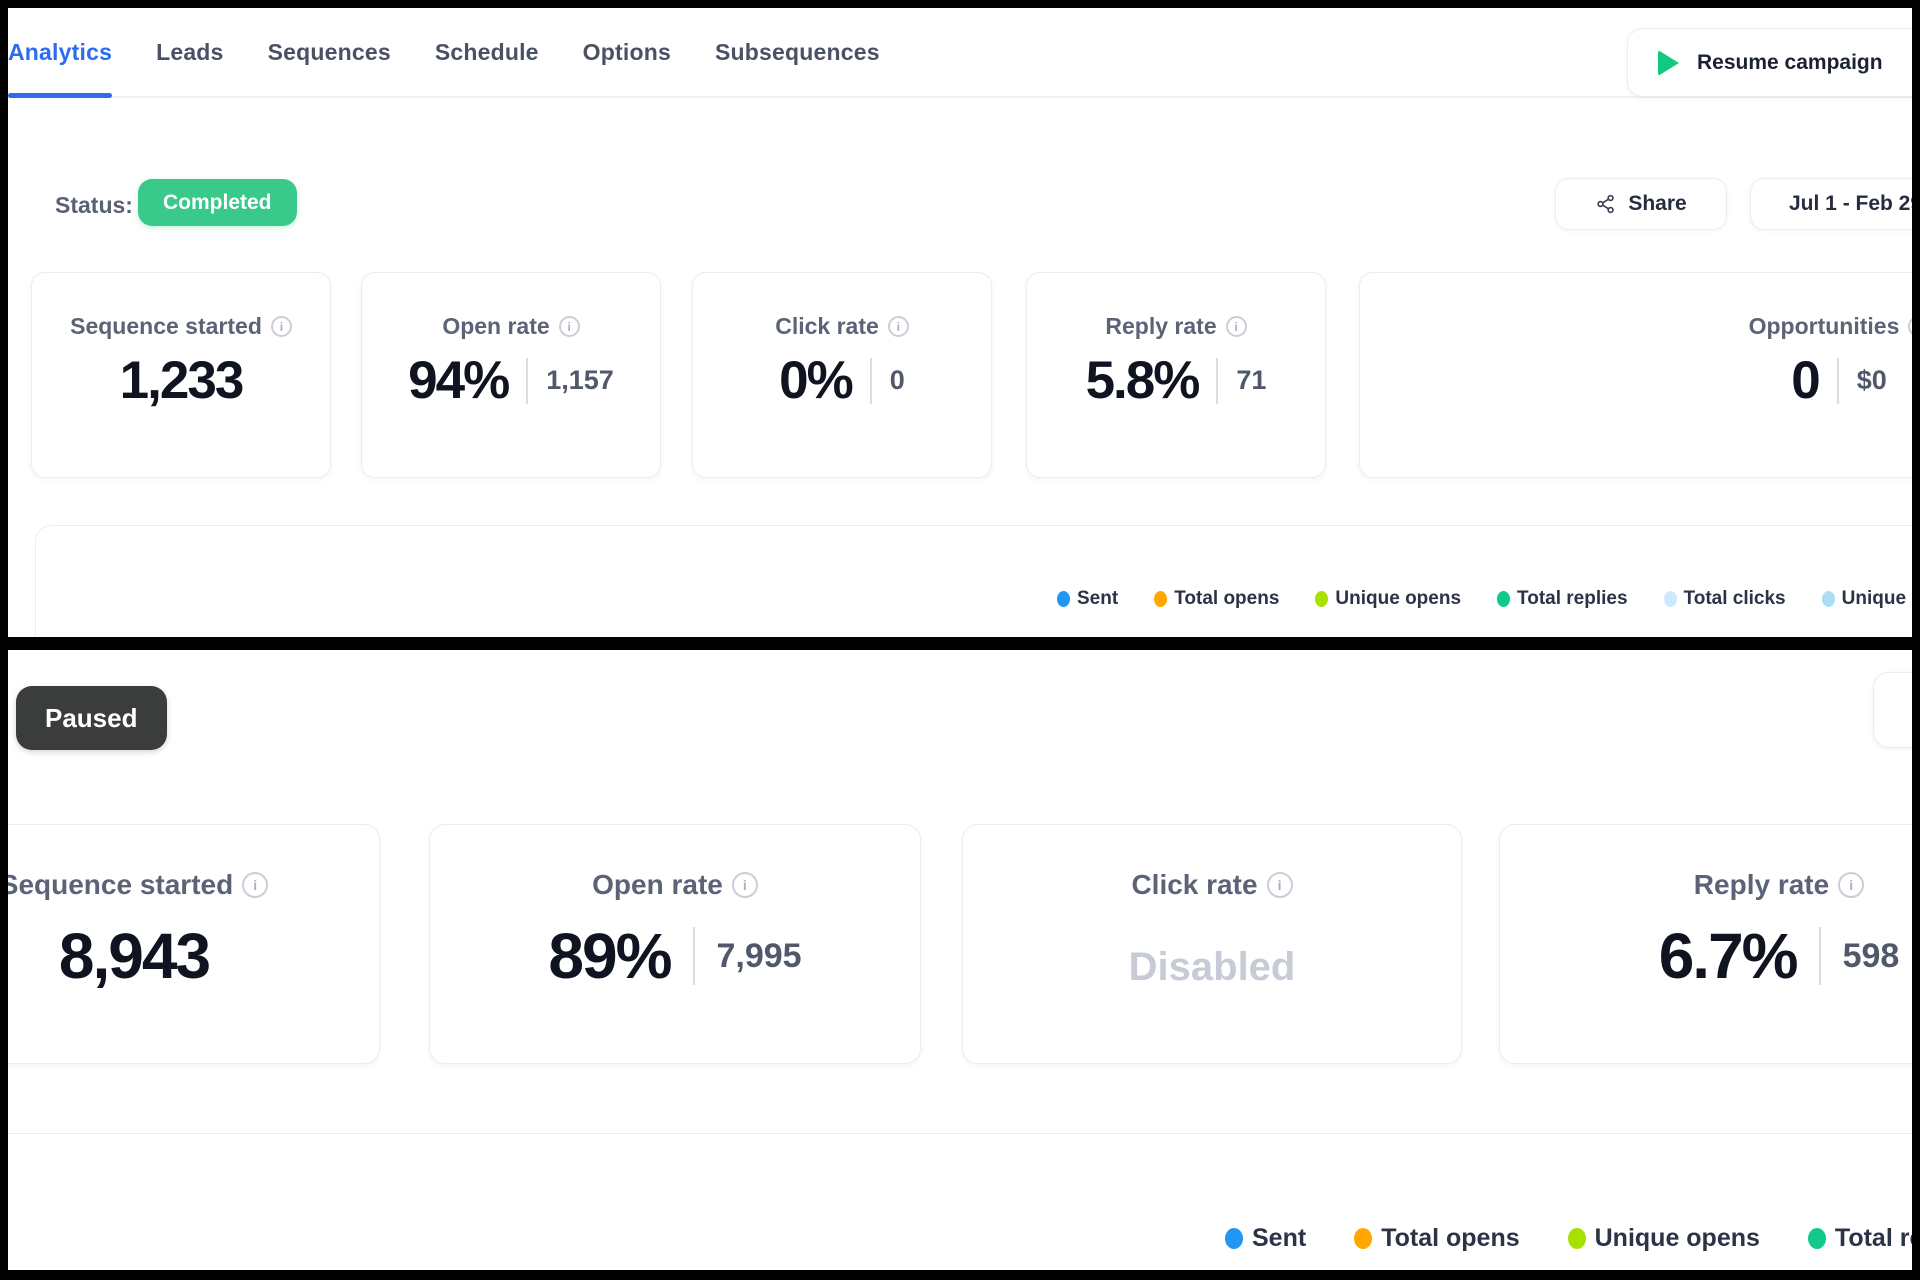  What do you see at coordinates (217, 202) in the screenshot?
I see `status-badge-completed: Completed` at bounding box center [217, 202].